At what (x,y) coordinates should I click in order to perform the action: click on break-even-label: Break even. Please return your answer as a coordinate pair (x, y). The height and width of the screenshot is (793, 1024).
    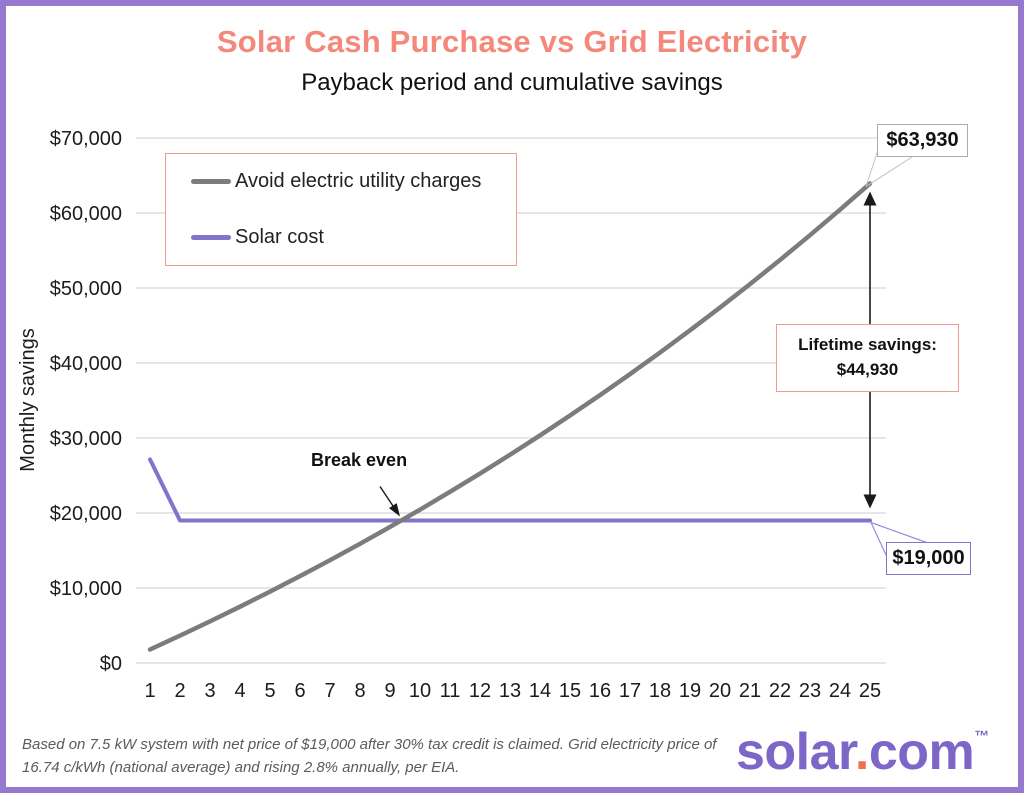
    Looking at the image, I should click on (359, 460).